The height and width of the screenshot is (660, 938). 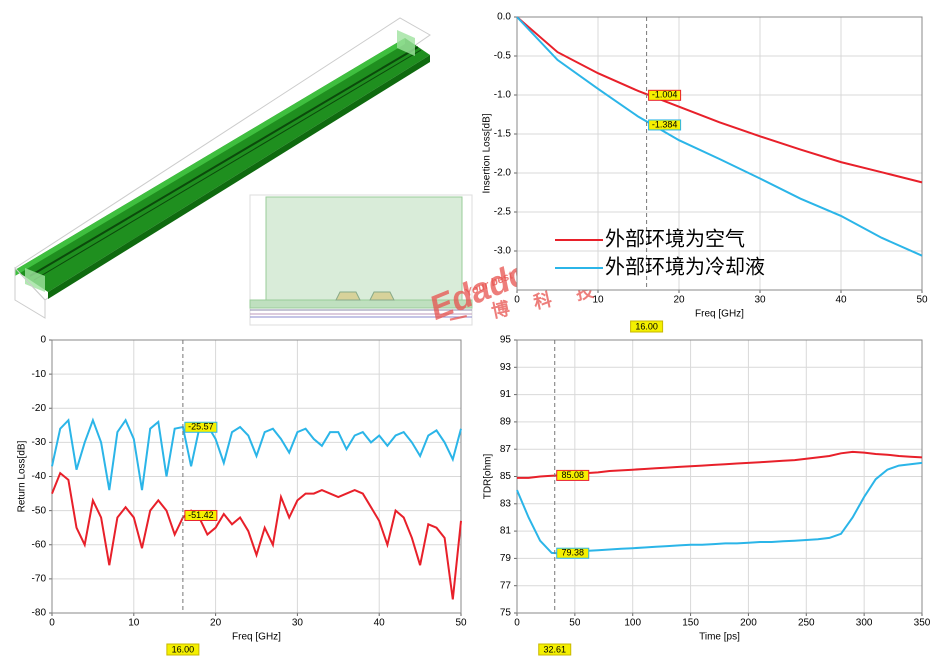 I want to click on y-tick-label: -2.5, so click(x=503, y=212).